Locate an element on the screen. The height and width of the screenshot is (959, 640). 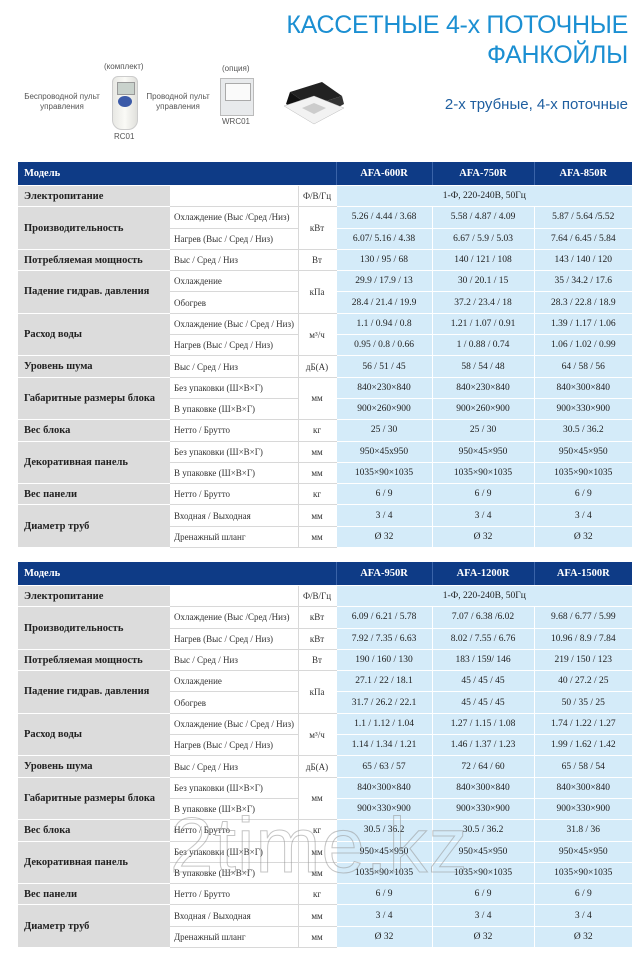
value-cell: 45 / 45 / 45 is located at coordinates (483, 702).